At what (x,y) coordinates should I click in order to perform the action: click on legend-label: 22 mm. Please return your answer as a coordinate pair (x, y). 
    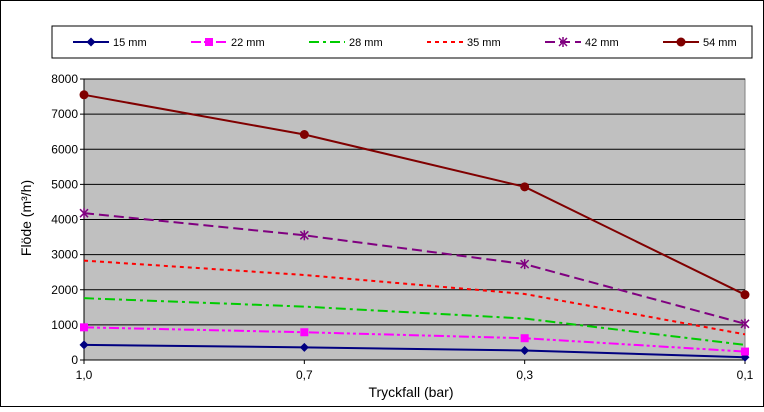
    Looking at the image, I should click on (248, 43).